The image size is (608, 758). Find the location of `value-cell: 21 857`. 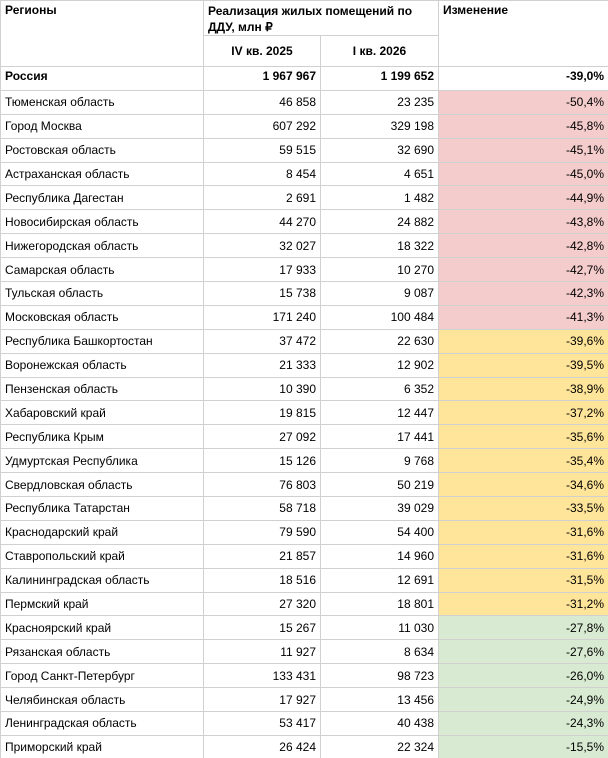

value-cell: 21 857 is located at coordinates (262, 556).